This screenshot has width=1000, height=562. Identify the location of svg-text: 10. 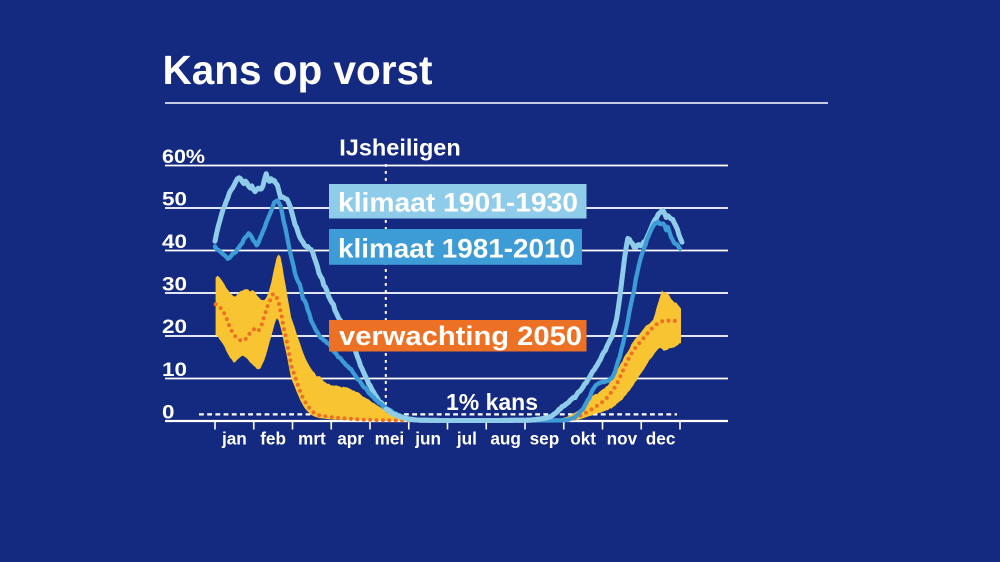
(174, 370).